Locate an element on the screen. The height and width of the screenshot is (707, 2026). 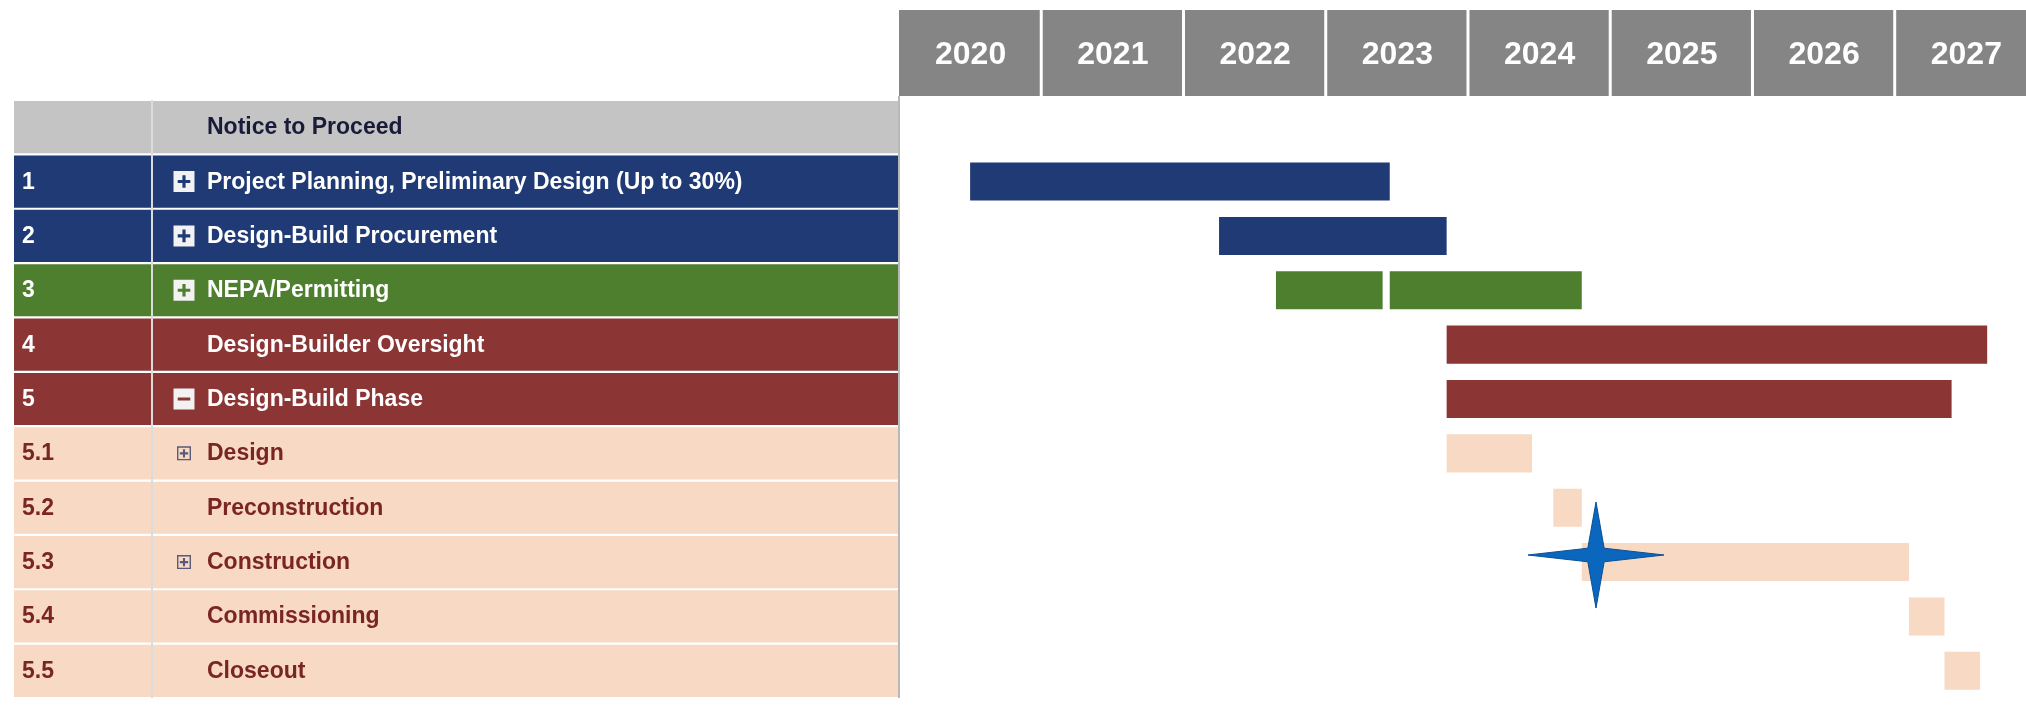
y-tick-label: Commissioning is located at coordinates (293, 615).